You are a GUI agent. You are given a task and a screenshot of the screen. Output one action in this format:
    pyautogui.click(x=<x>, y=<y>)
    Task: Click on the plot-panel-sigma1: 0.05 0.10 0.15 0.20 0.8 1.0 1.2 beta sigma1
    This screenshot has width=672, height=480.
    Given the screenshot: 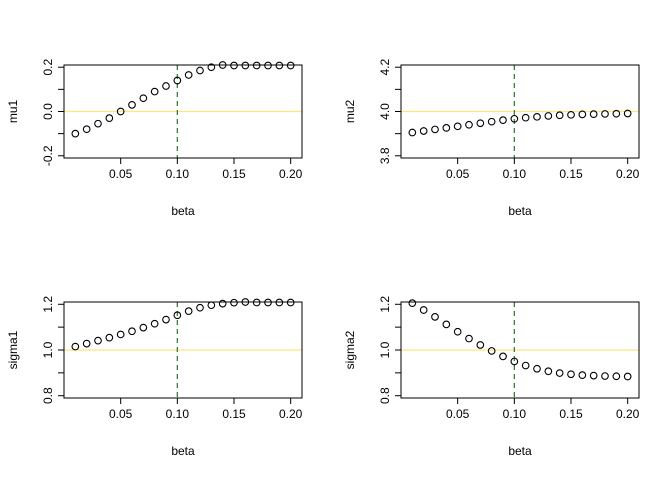 What is the action you would take?
    pyautogui.click(x=154, y=377)
    